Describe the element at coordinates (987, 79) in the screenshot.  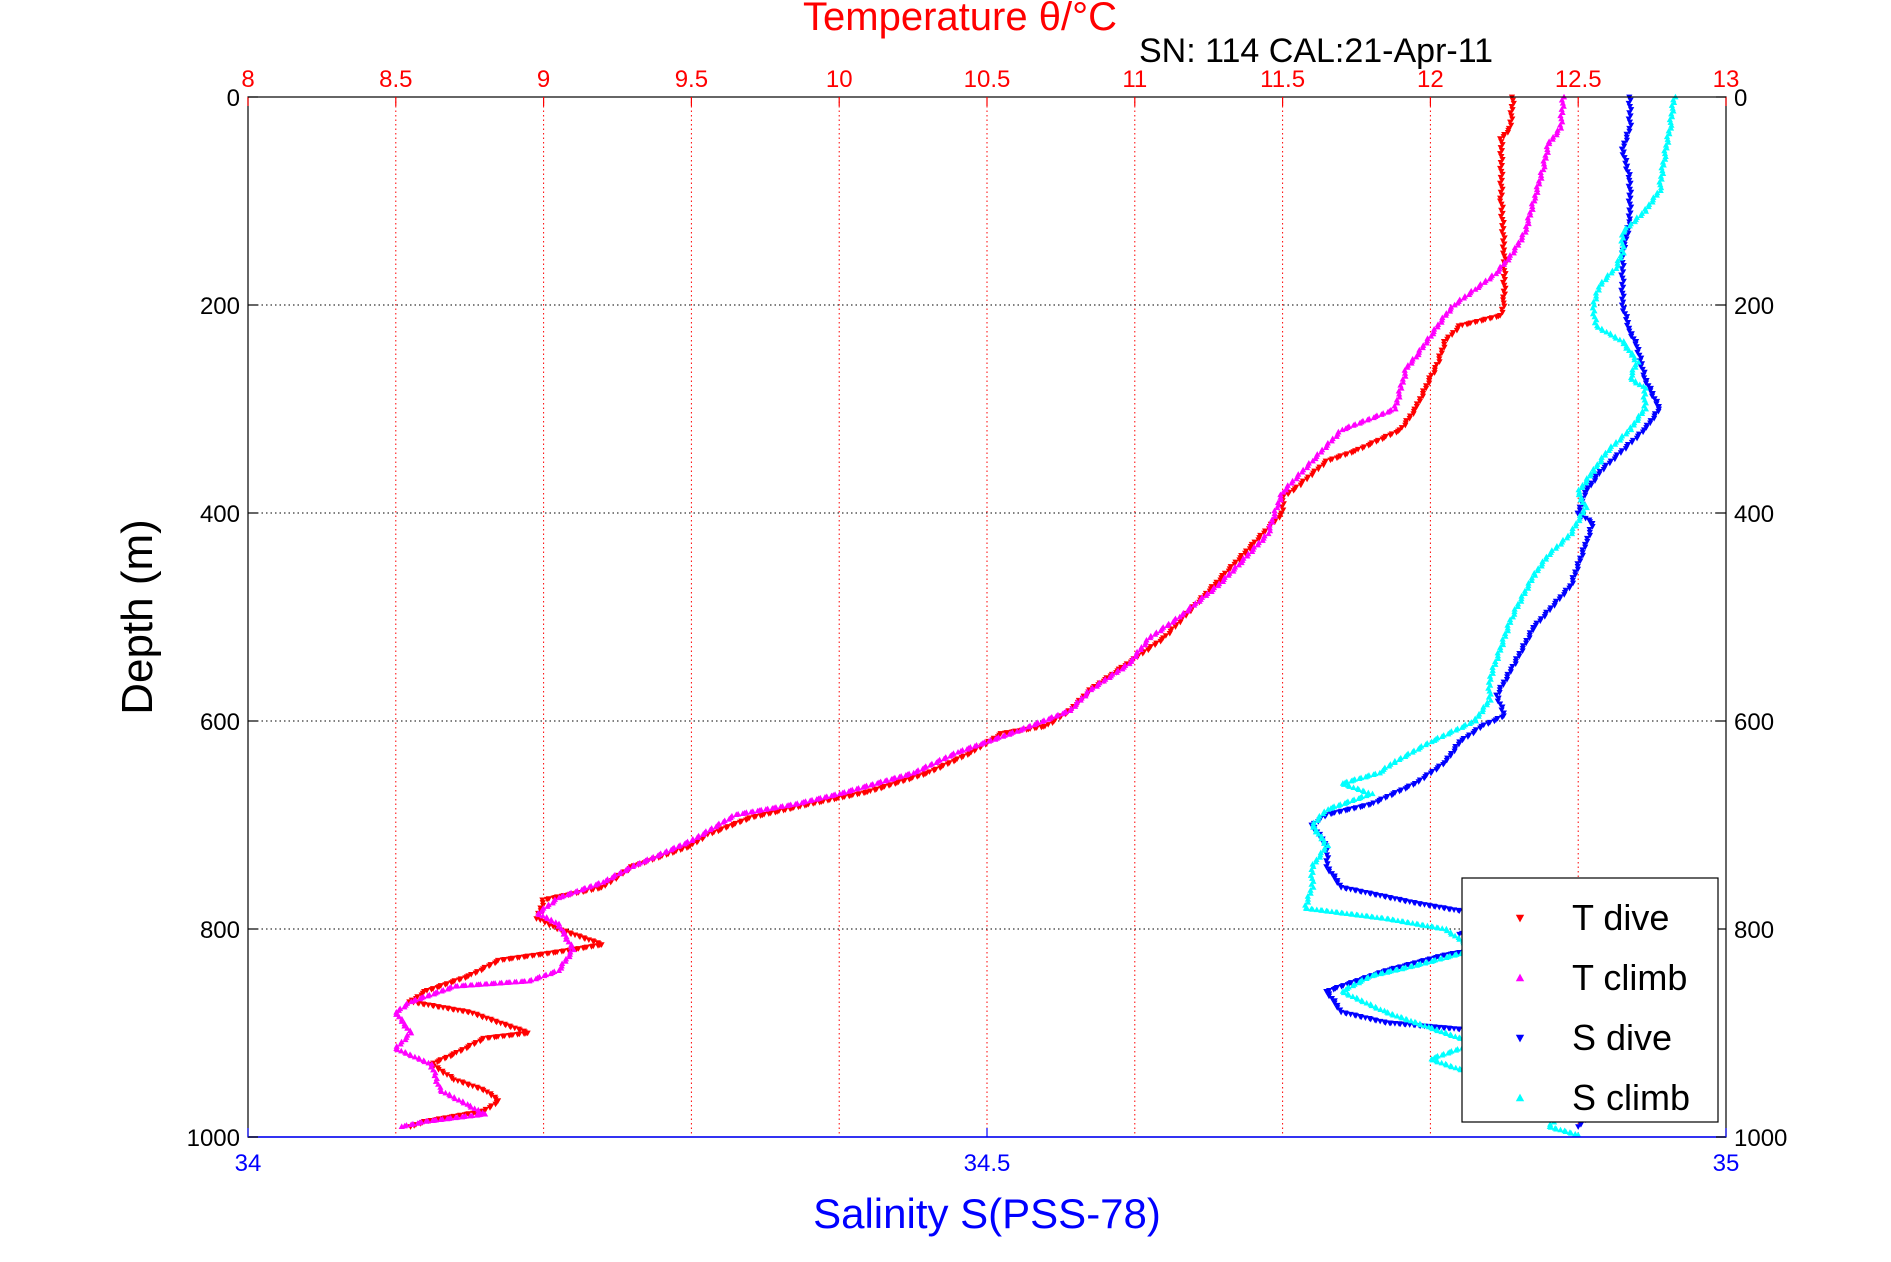
I see `temperature-tick-label: 10.5` at that location.